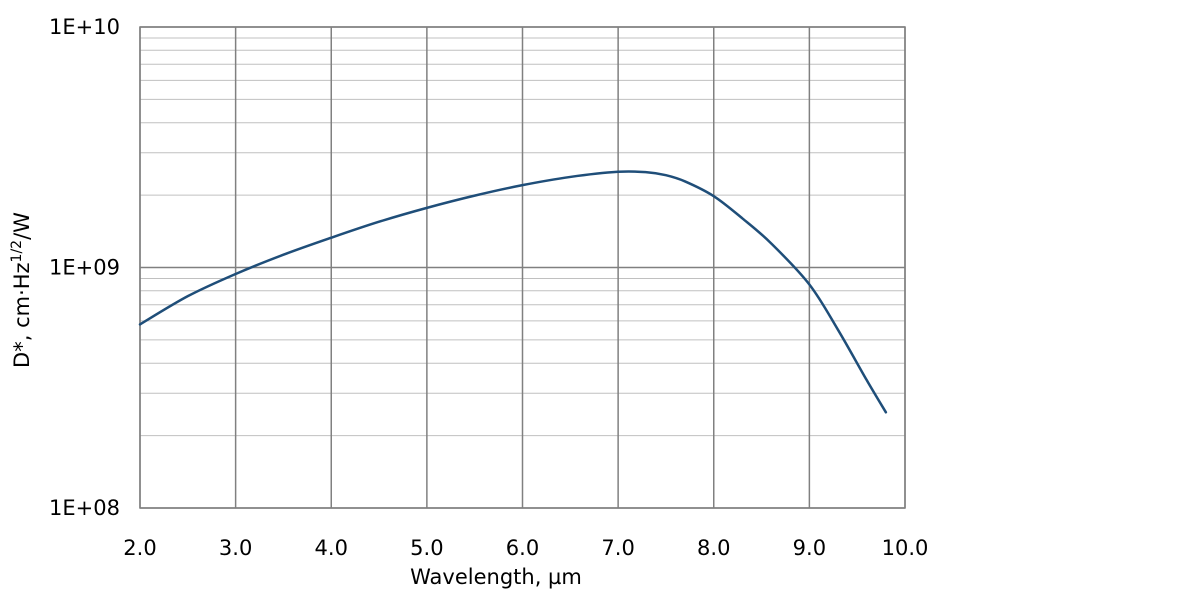 The image size is (1200, 600). What do you see at coordinates (84, 27) in the screenshot?
I see `y-tick-label: 1E+10` at bounding box center [84, 27].